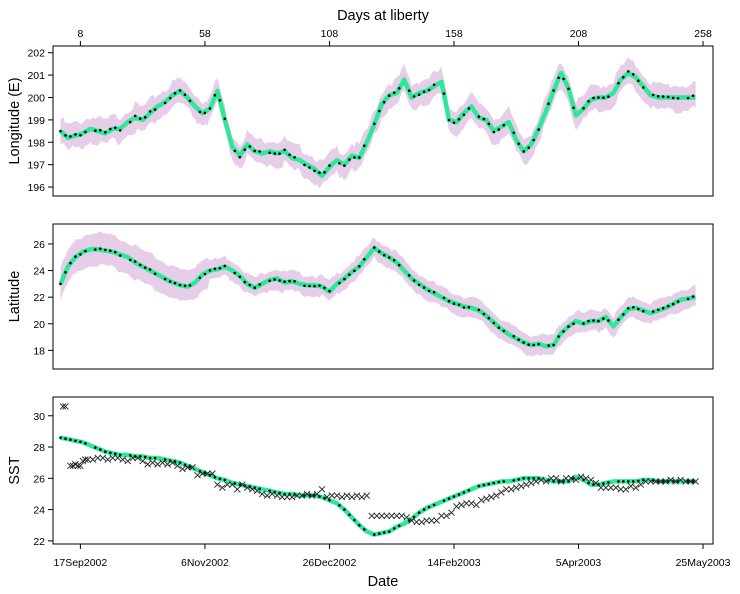 This screenshot has height=594, width=740. I want to click on y-tick-label: 22, so click(39, 298).